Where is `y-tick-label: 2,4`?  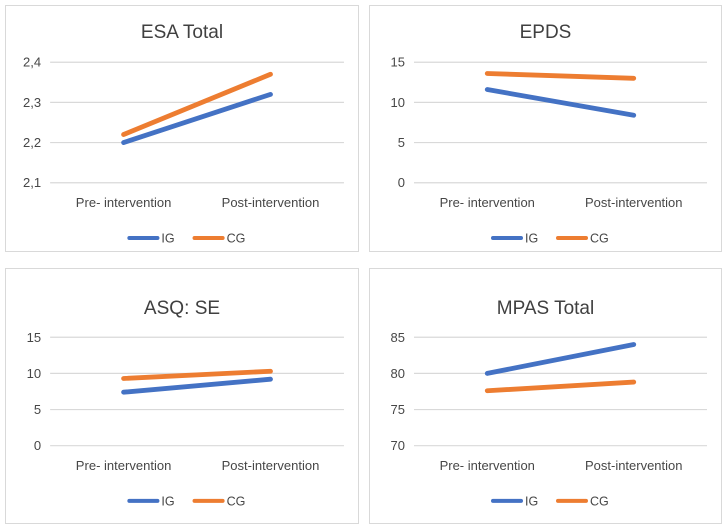
y-tick-label: 2,4 is located at coordinates (32, 62).